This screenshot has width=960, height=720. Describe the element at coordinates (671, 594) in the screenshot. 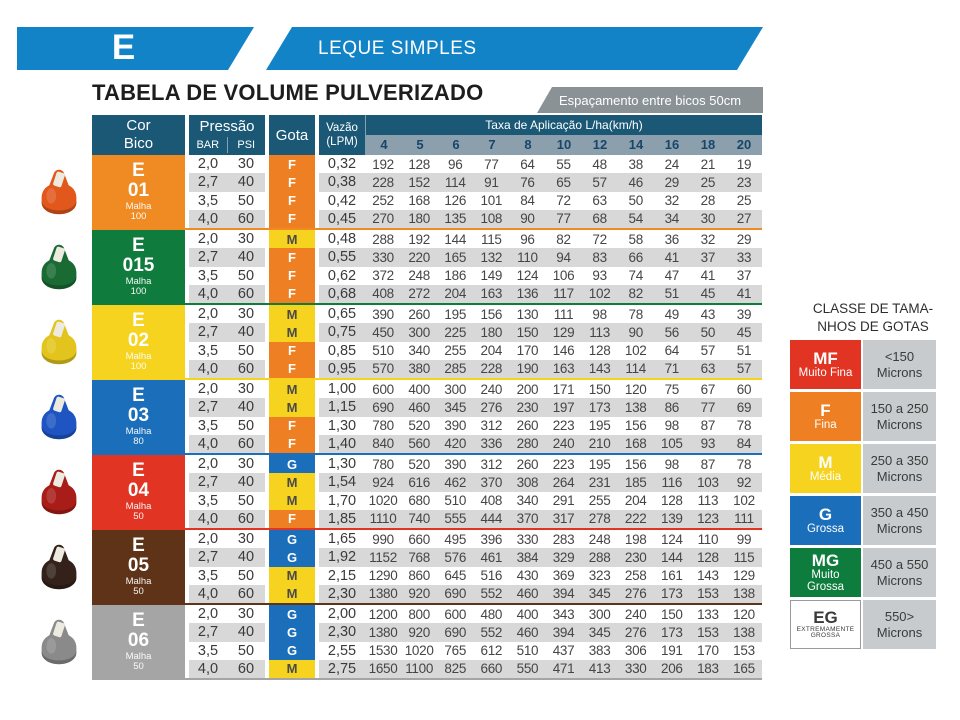

I see `application-rate-value: 173` at that location.